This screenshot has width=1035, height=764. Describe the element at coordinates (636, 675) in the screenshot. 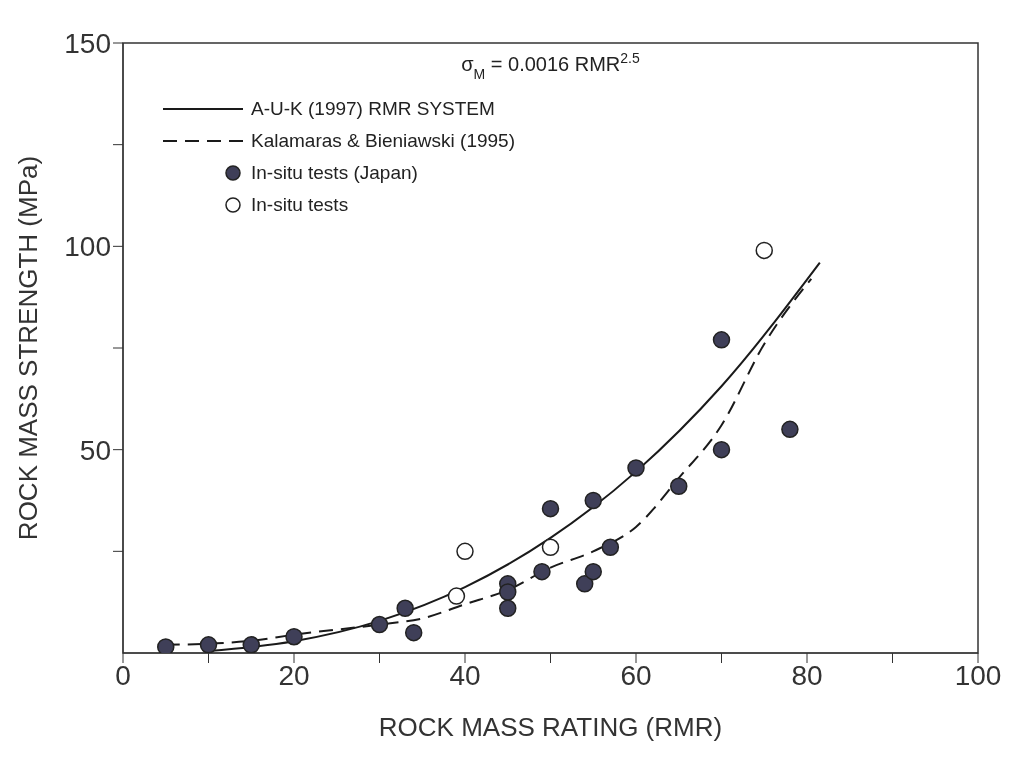

I see `x-tick-label: 60` at that location.